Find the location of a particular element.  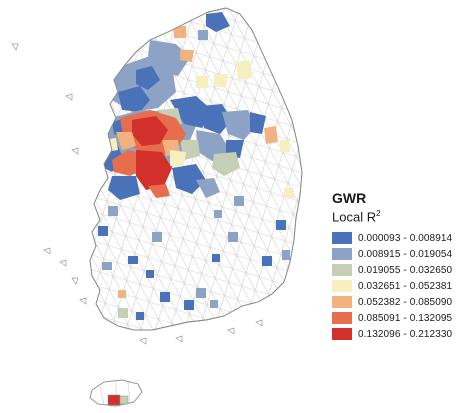

legend-class: 0.019055 - 0.032650 is located at coordinates (403, 270).